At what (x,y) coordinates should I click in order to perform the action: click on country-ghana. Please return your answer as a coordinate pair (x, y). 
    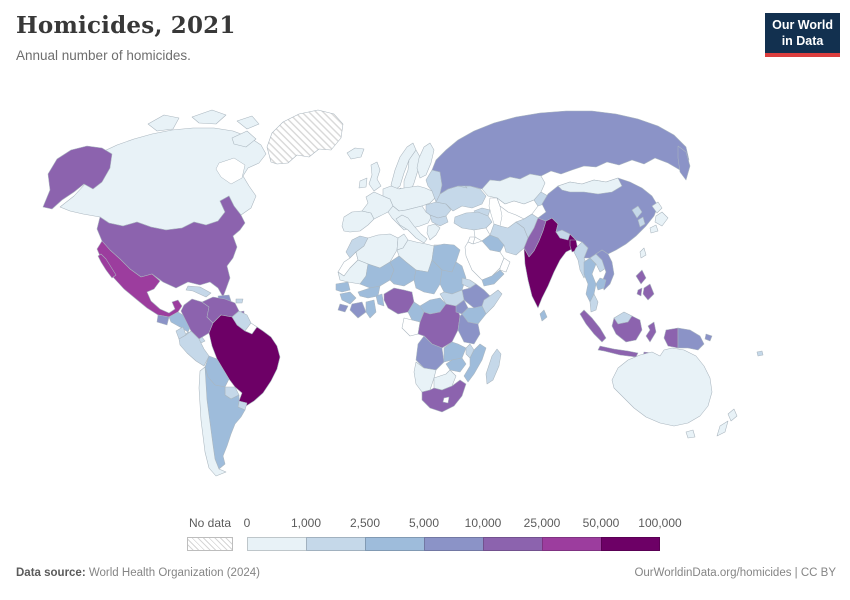
    Looking at the image, I should click on (371, 309).